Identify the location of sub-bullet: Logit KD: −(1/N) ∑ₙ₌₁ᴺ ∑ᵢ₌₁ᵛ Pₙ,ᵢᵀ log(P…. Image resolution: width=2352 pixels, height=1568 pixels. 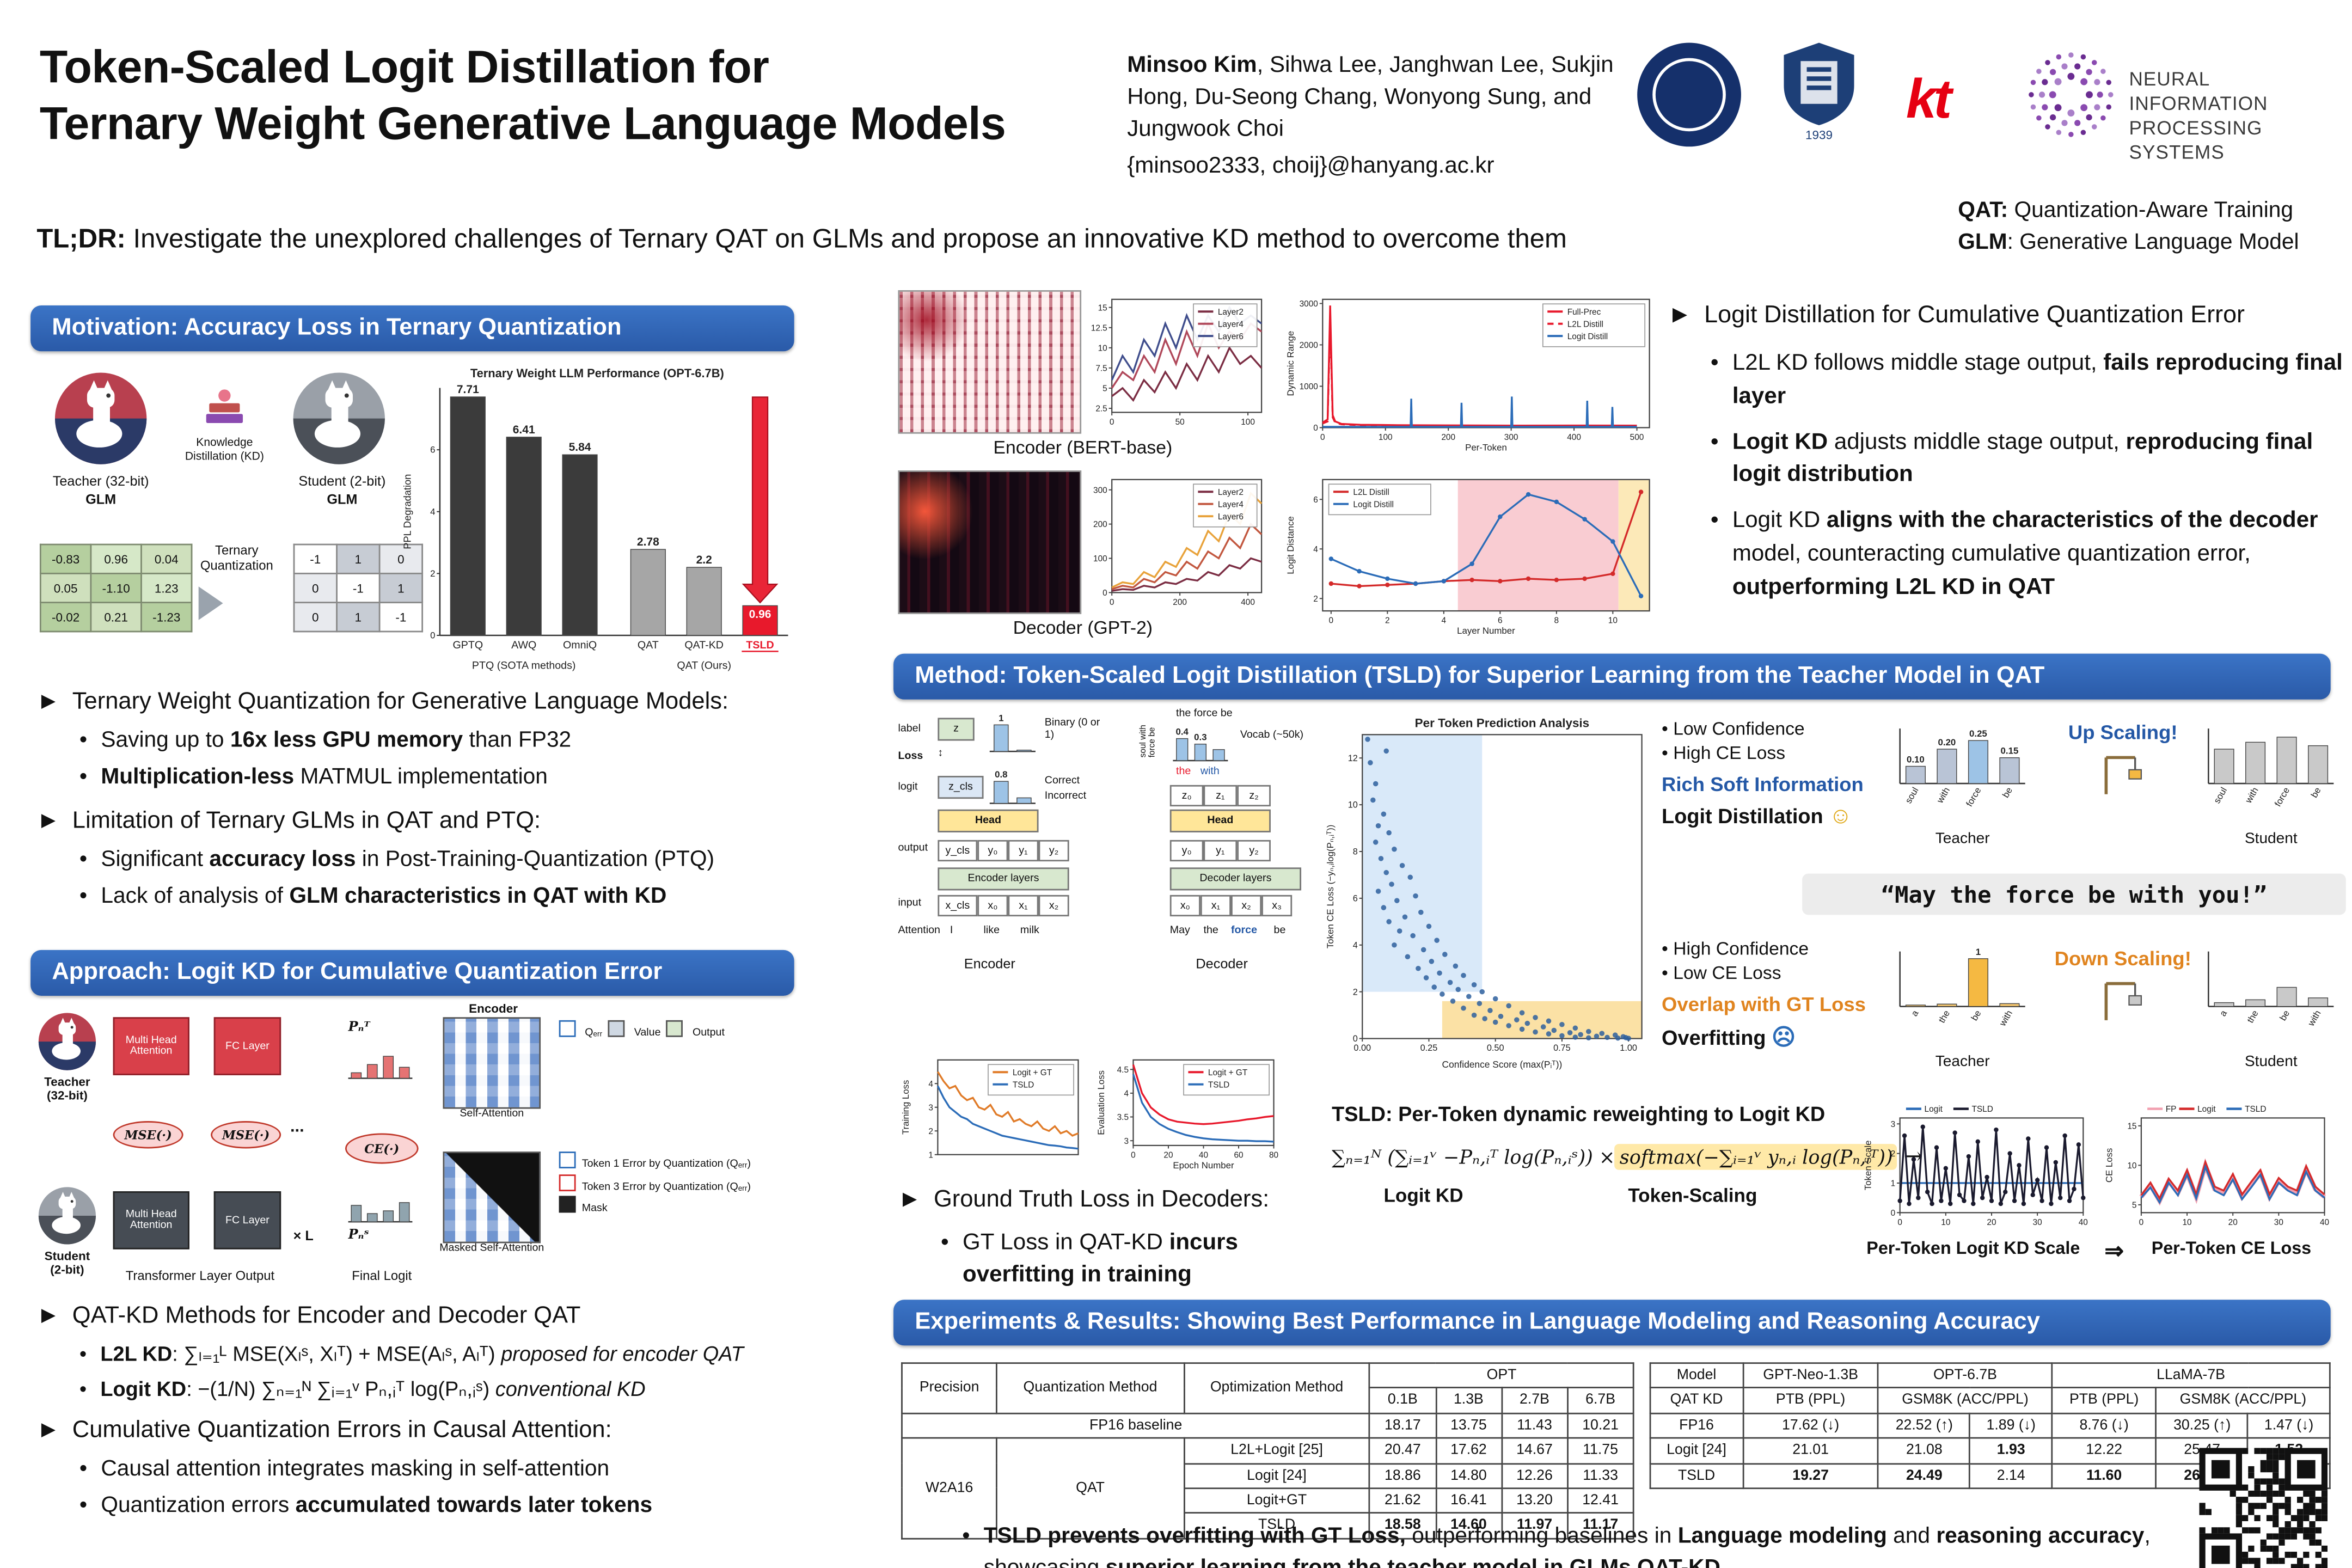
(373, 1388).